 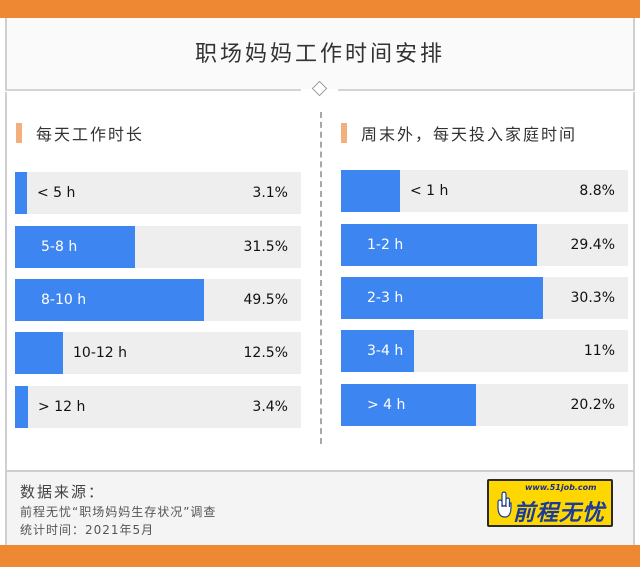 I want to click on page-title: 职场妈妈工作时间安排, so click(x=319, y=54).